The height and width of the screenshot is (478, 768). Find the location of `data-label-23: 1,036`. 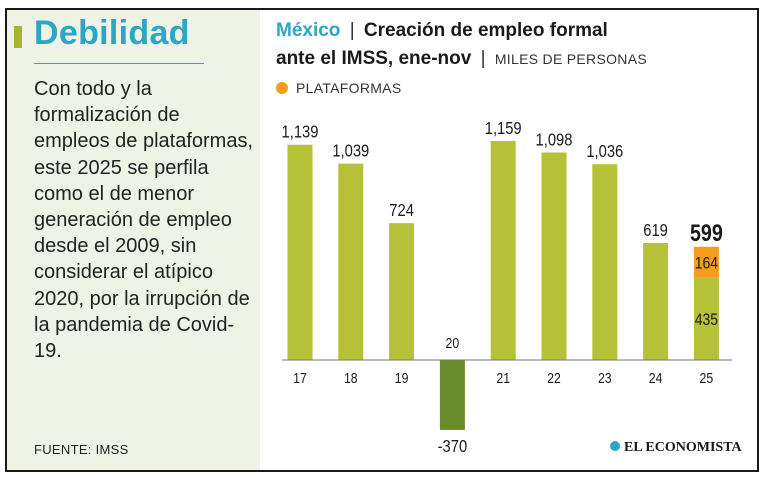

data-label-23: 1,036 is located at coordinates (604, 152).